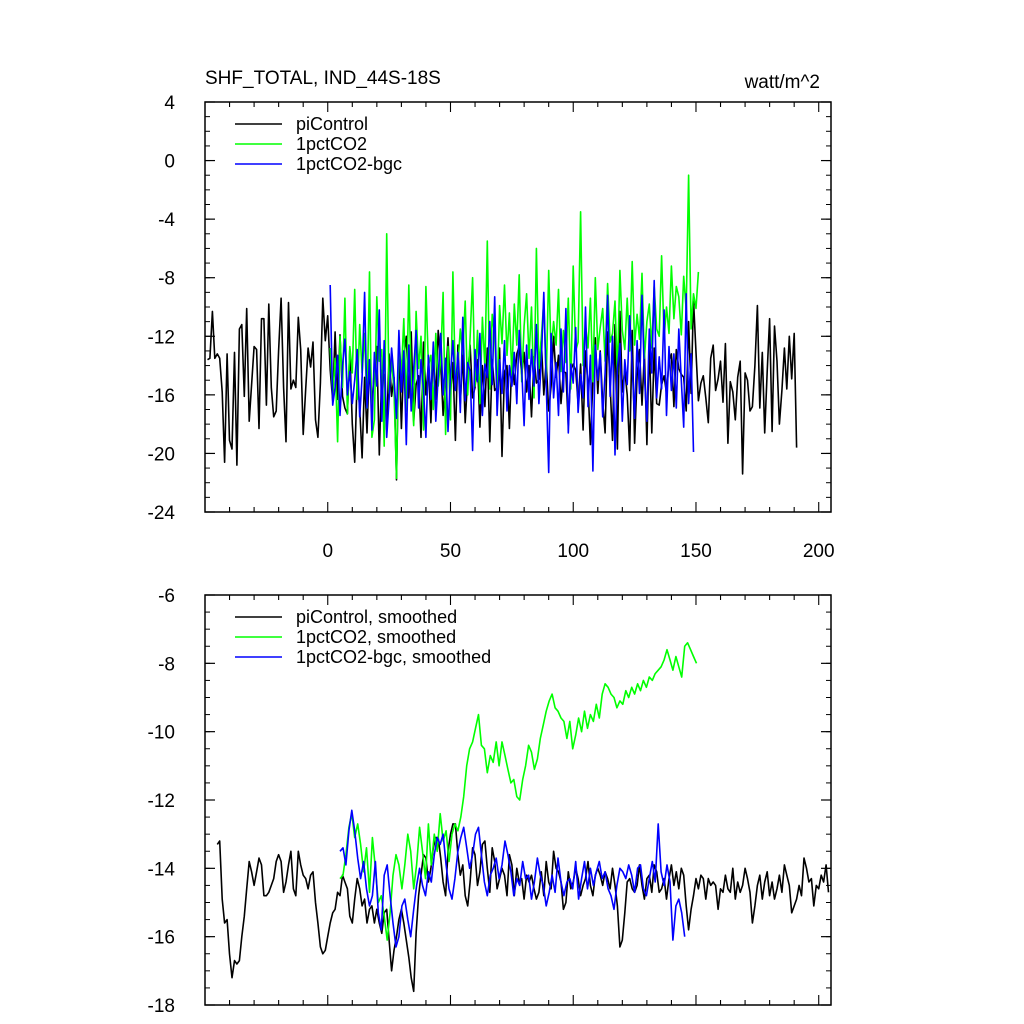 This screenshot has width=1024, height=1024. I want to click on y-tick-label: 4, so click(169, 103).